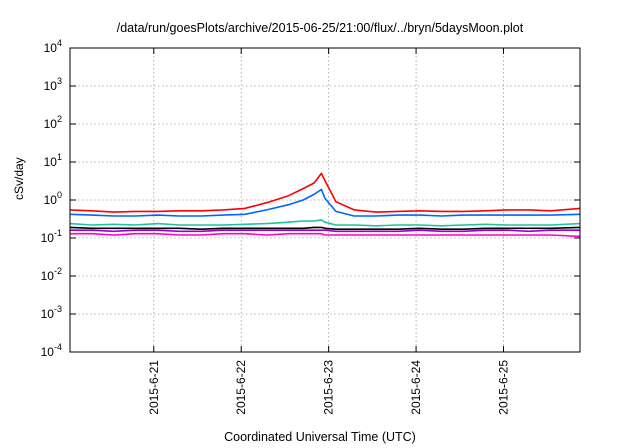 The image size is (640, 448). Describe the element at coordinates (53, 198) in the screenshot. I see `y-tick-label: 10⁰` at that location.